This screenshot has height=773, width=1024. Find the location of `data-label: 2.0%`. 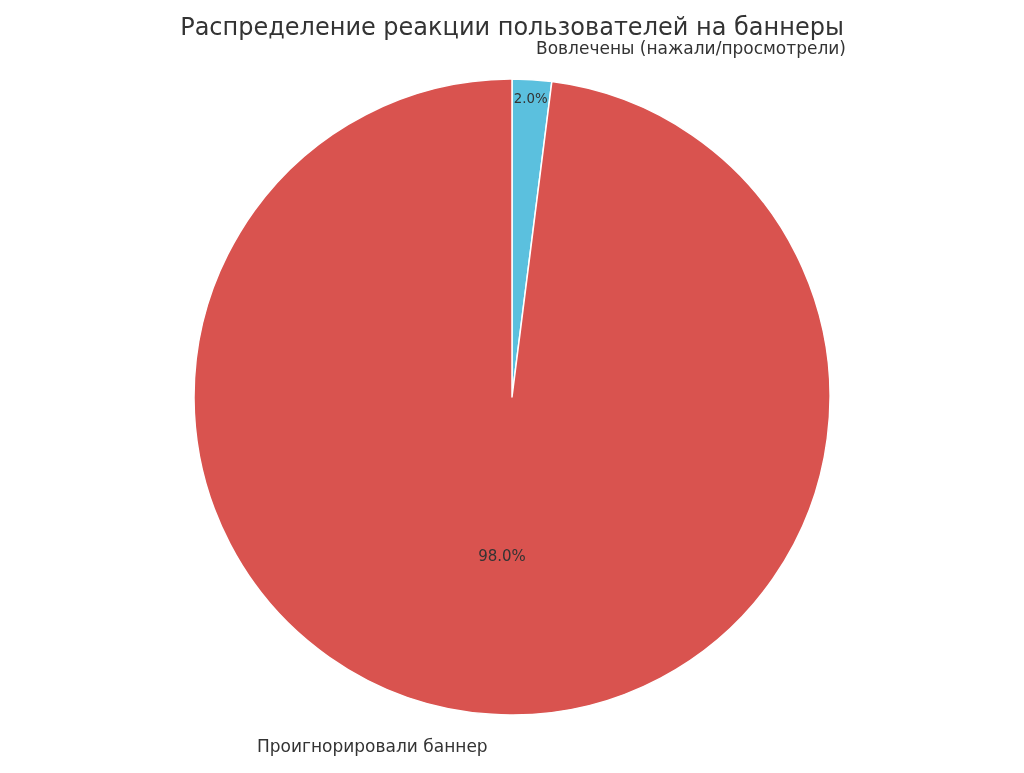

data-label: 2.0% is located at coordinates (530, 98).